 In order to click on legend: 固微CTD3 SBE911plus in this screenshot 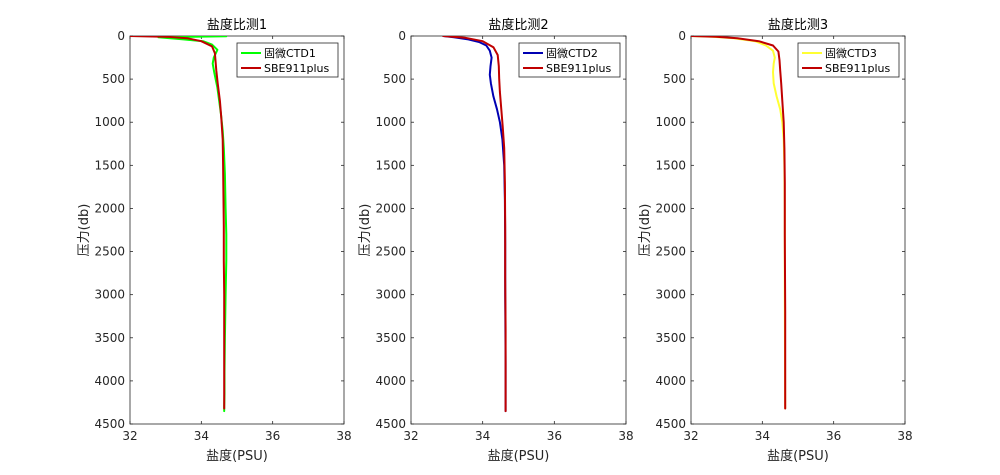, I will do `click(848, 60)`.